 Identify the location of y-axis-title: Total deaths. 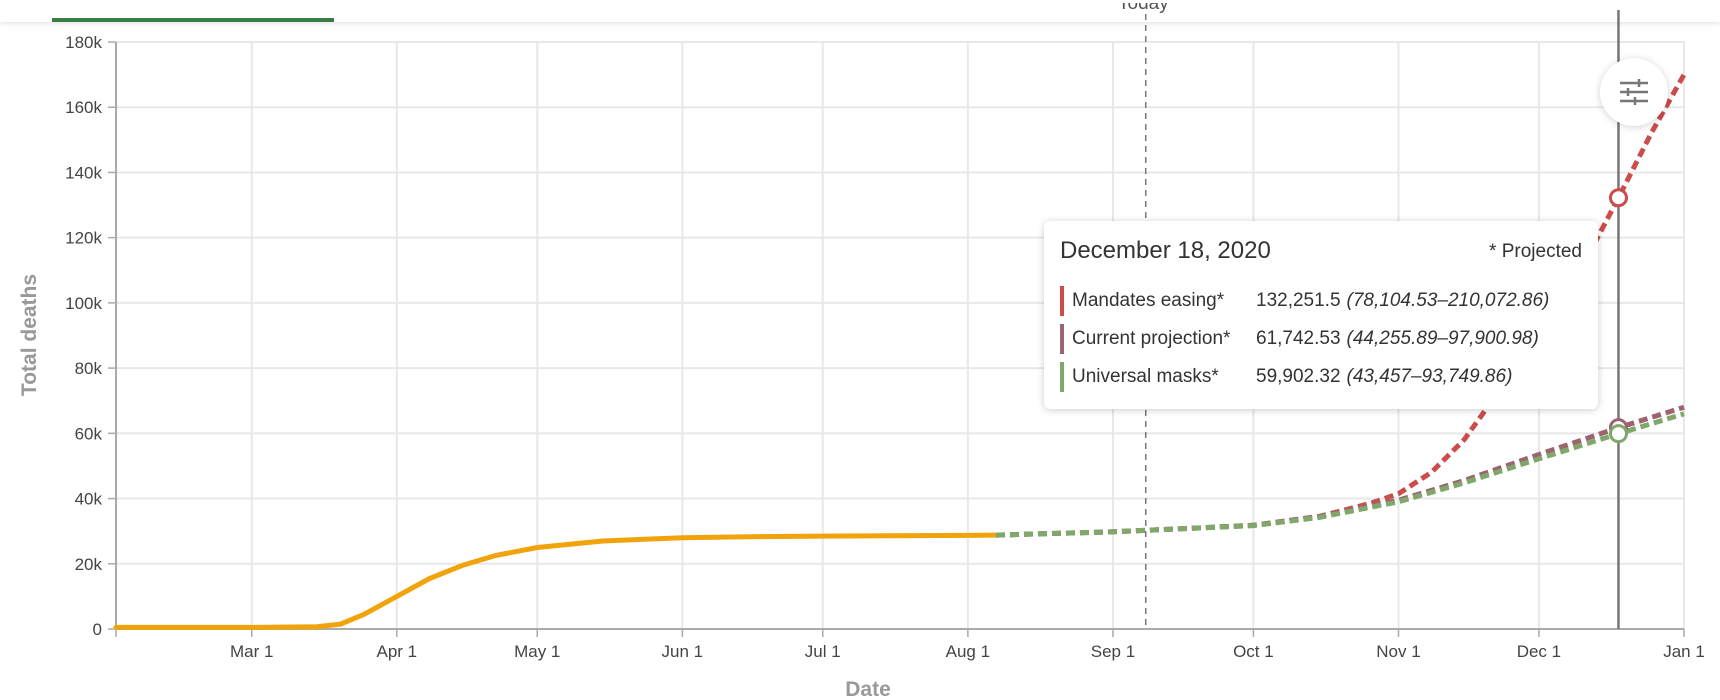
(29, 335).